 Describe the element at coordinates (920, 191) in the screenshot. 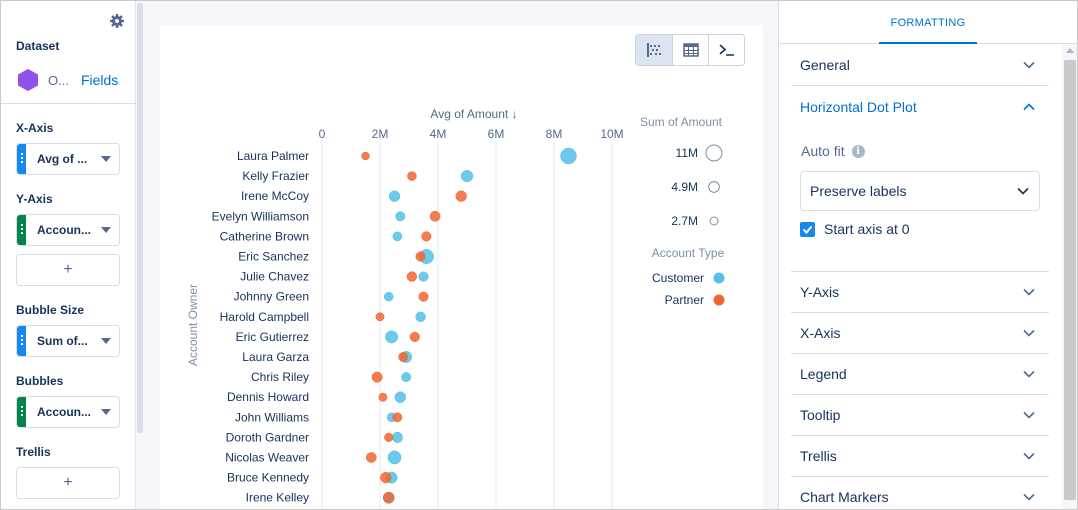

I see `auto-fit-select: Preserve labels` at that location.